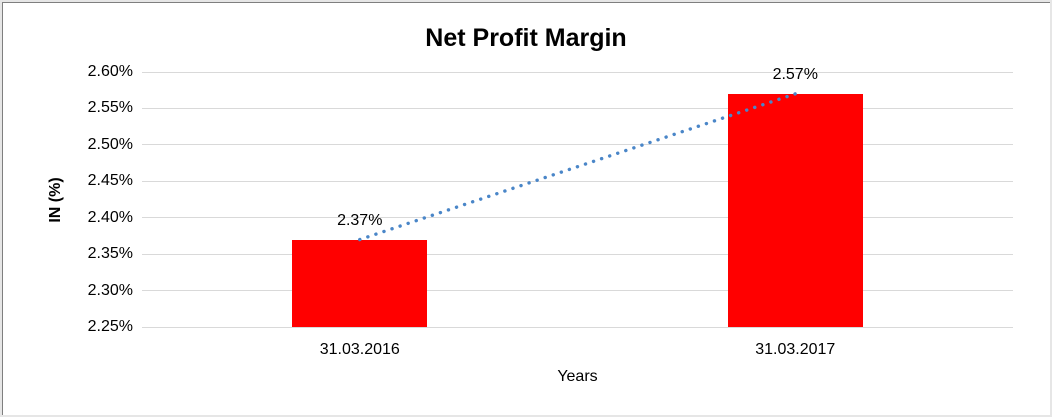 This screenshot has width=1052, height=417. Describe the element at coordinates (526, 38) in the screenshot. I see `chart-title: Net Profit Margin` at that location.